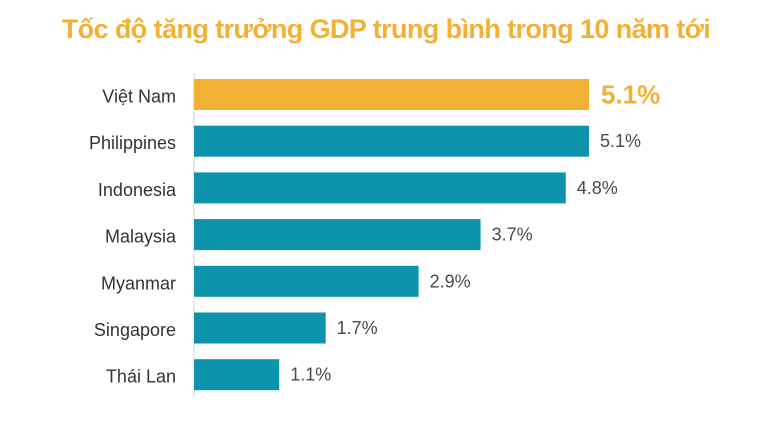 The image size is (772, 427). Describe the element at coordinates (450, 281) in the screenshot. I see `value-label-myanmar: 2.9%` at that location.